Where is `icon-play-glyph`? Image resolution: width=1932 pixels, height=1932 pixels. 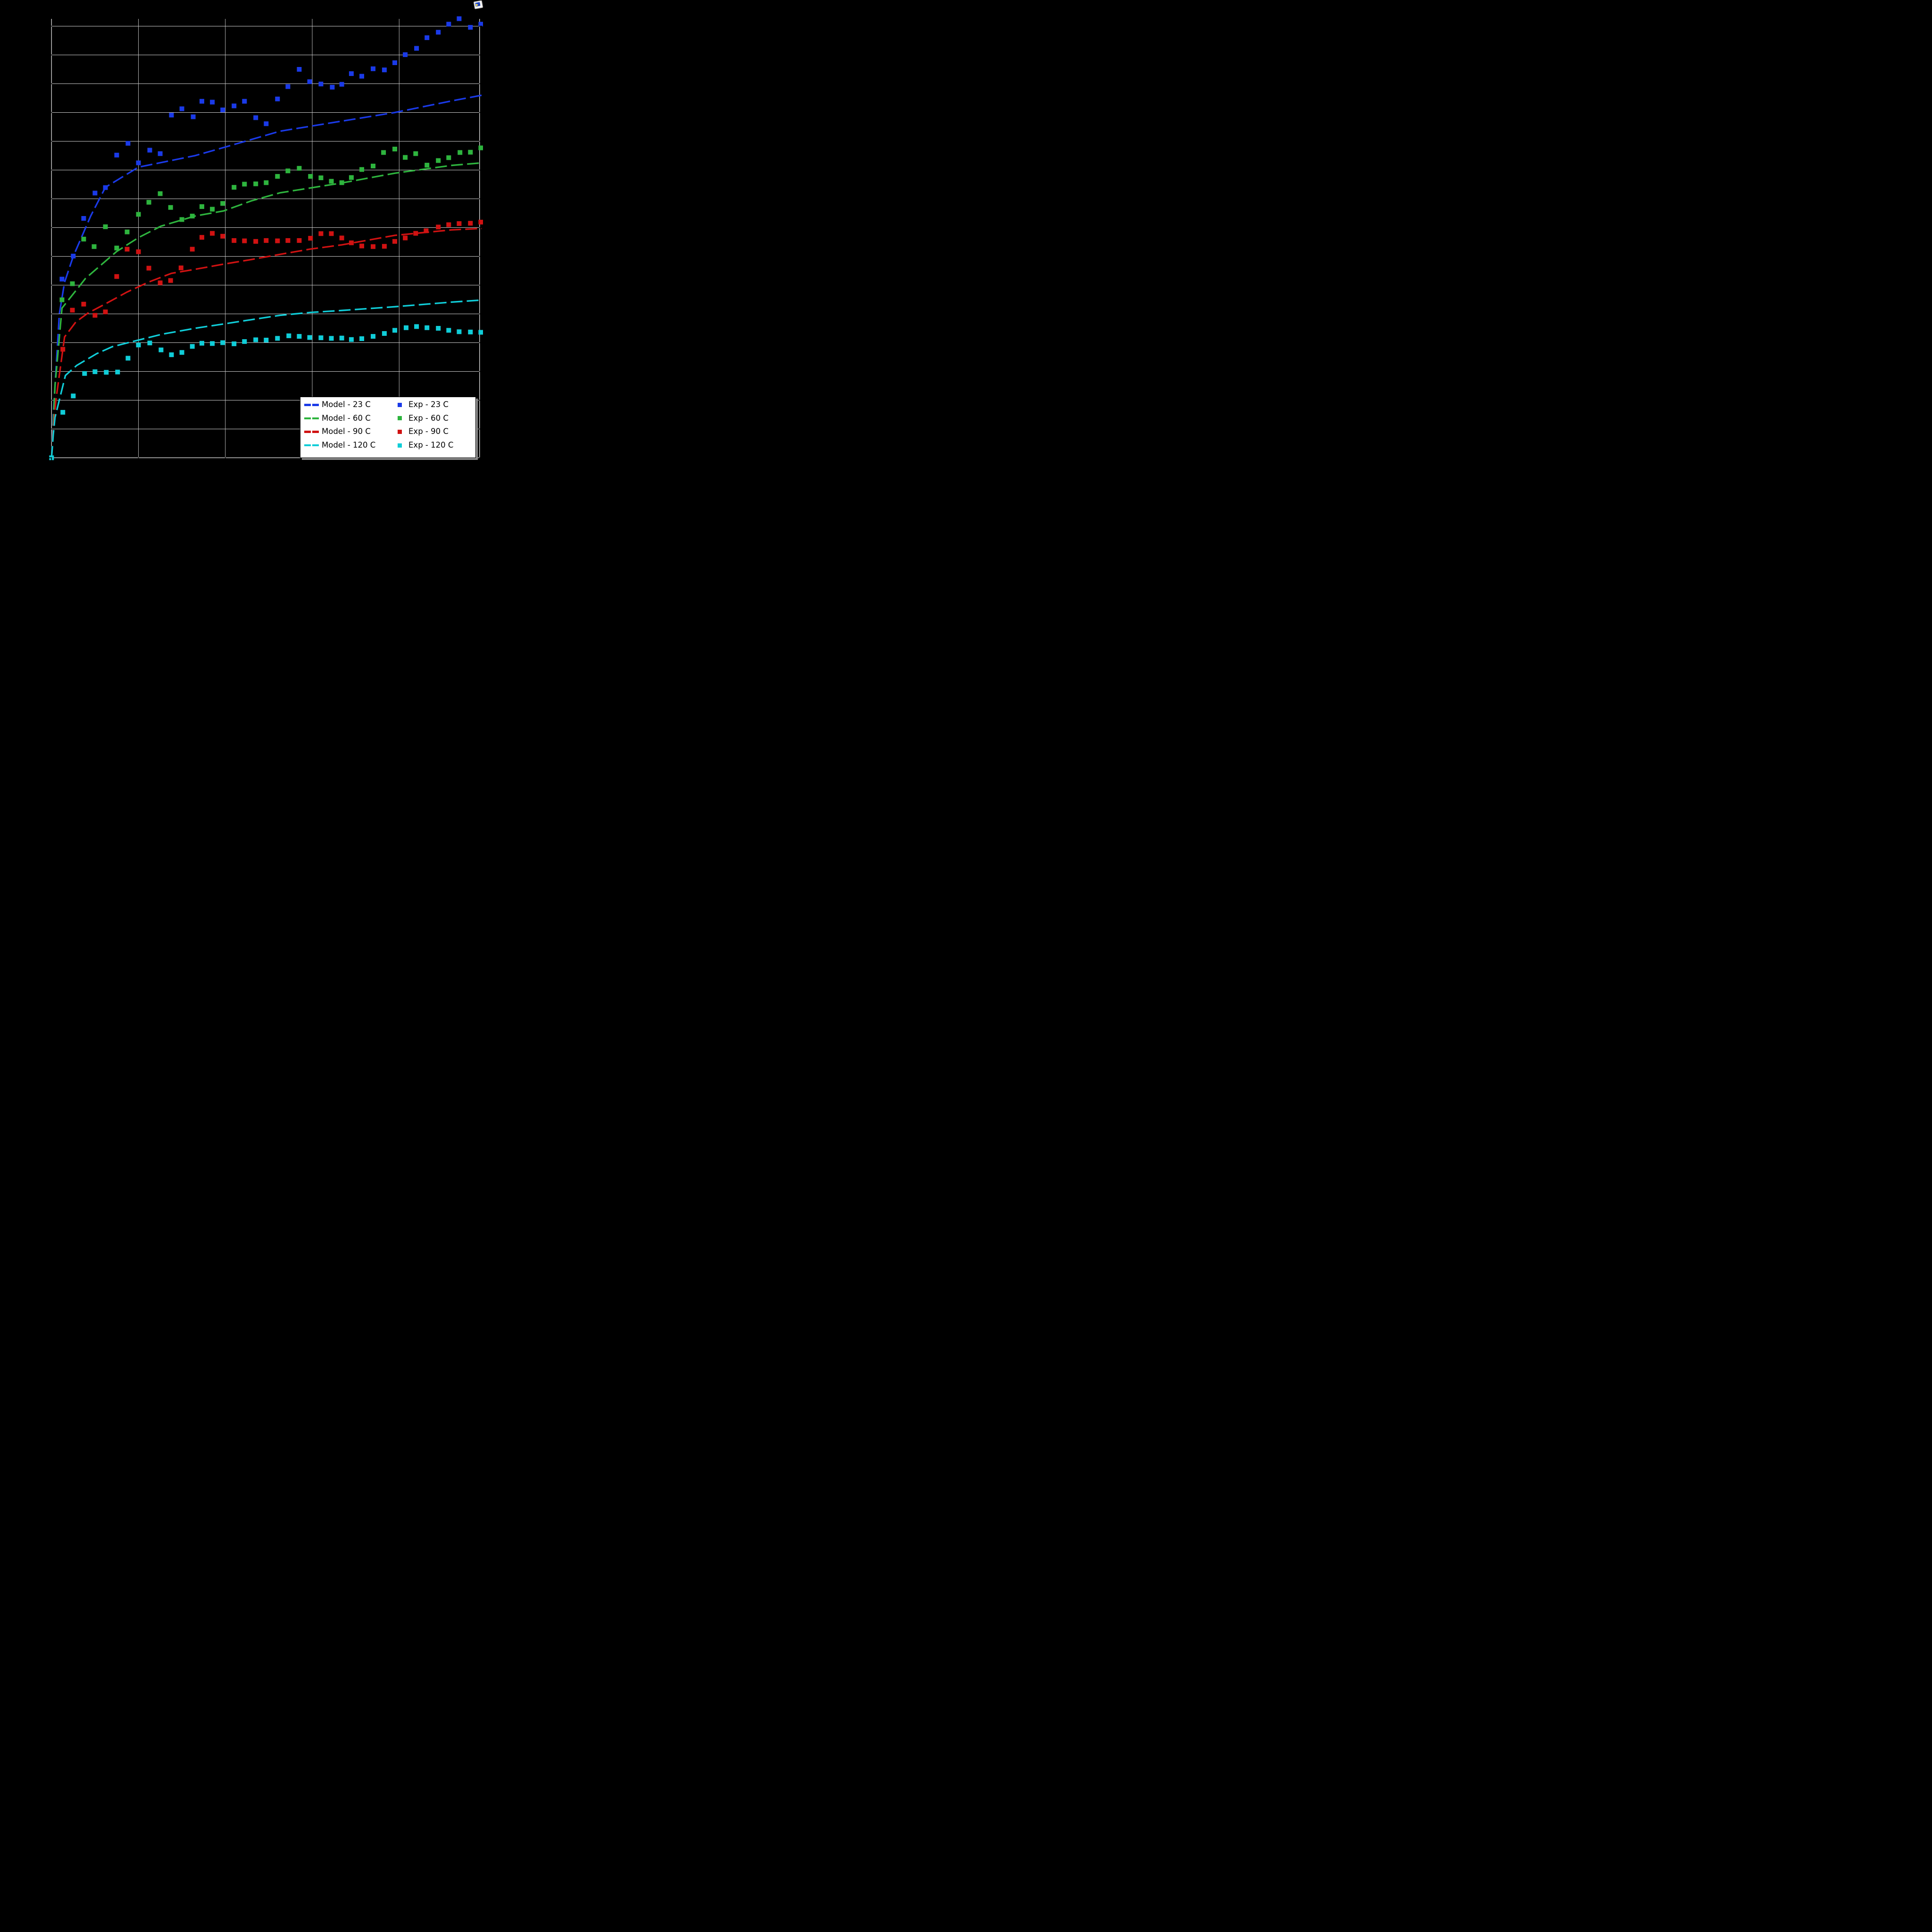
icon-play-glyph is located at coordinates (477, 5).